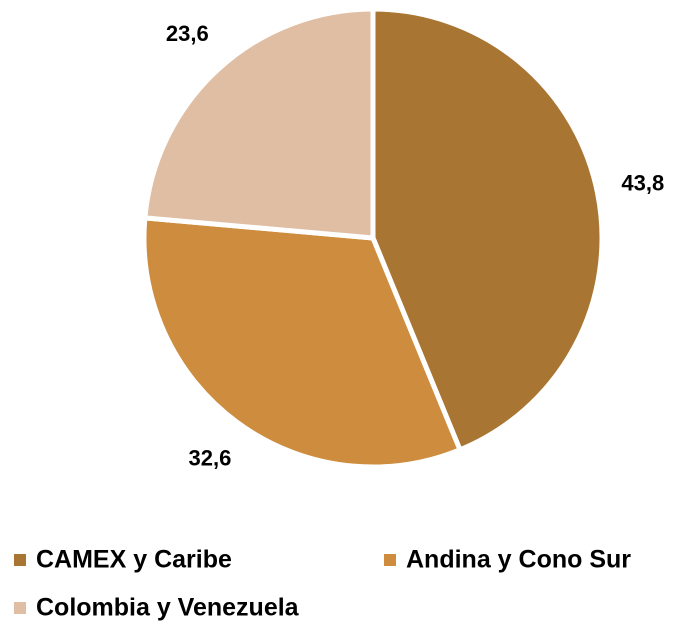 The image size is (697, 627). I want to click on data-label: 32,6, so click(210, 457).